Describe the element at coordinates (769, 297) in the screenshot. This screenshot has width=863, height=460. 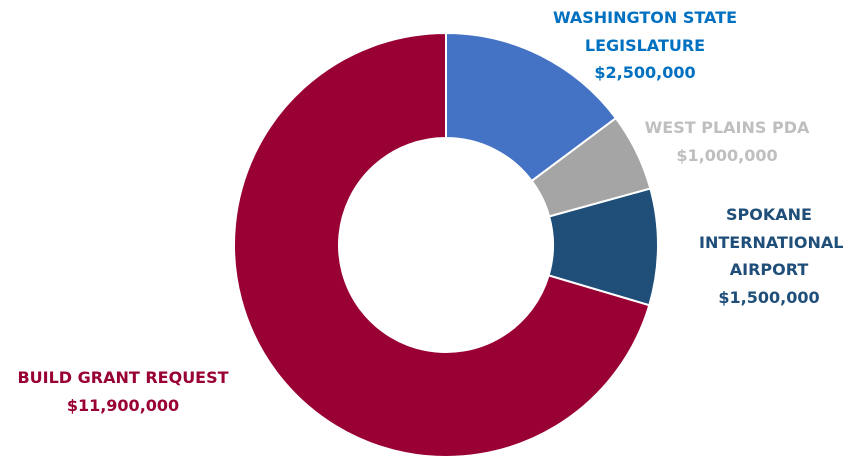
I see `value-label: $1,500,000` at that location.